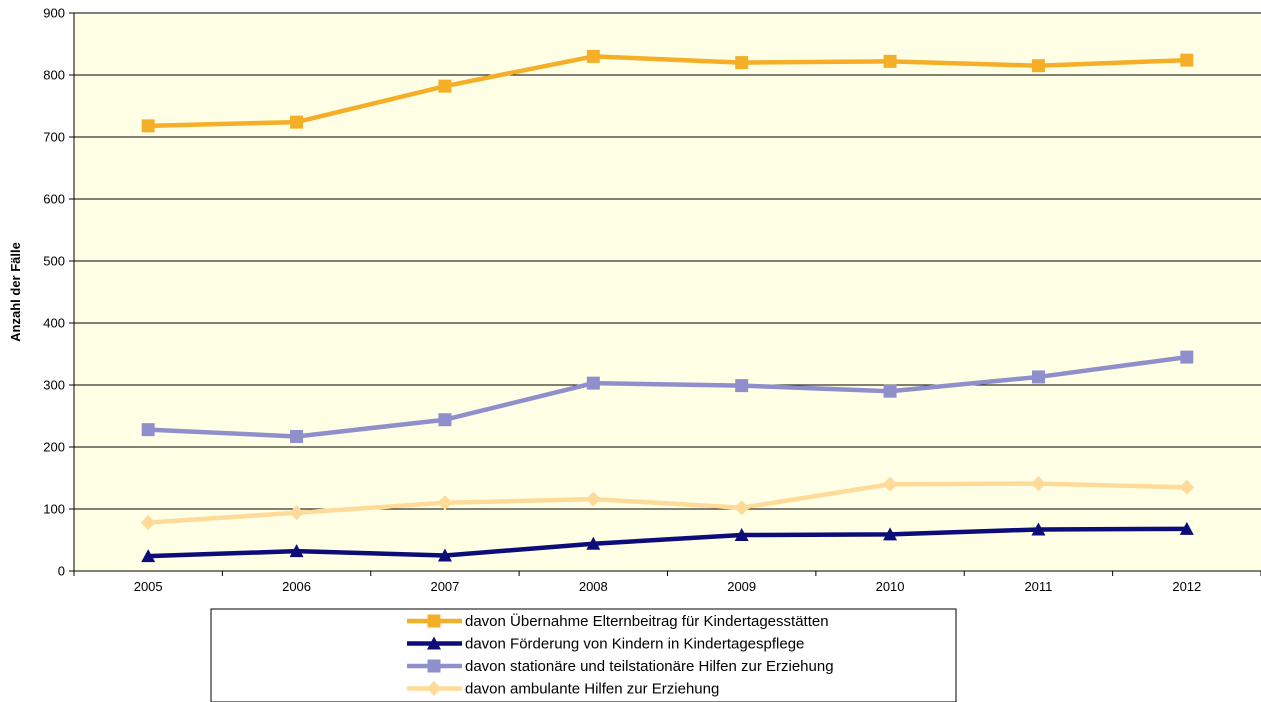 The image size is (1261, 702). Describe the element at coordinates (890, 484) in the screenshot. I see `data-point-4-2010` at that location.